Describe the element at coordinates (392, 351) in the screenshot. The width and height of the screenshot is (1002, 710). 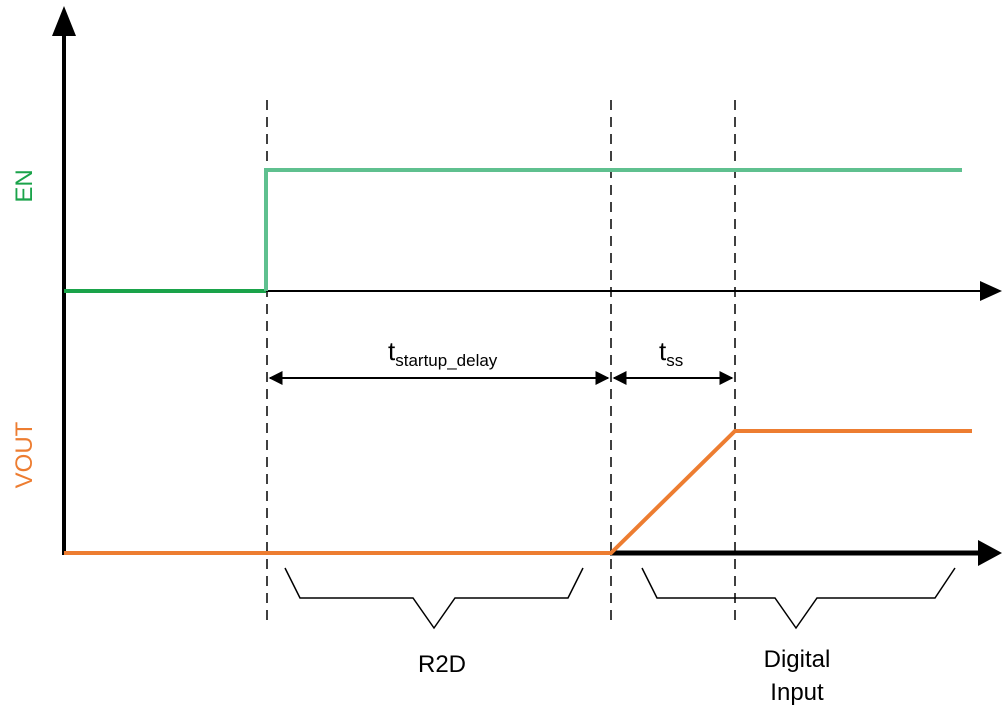
I see `startup-delay-label-main: t` at that location.